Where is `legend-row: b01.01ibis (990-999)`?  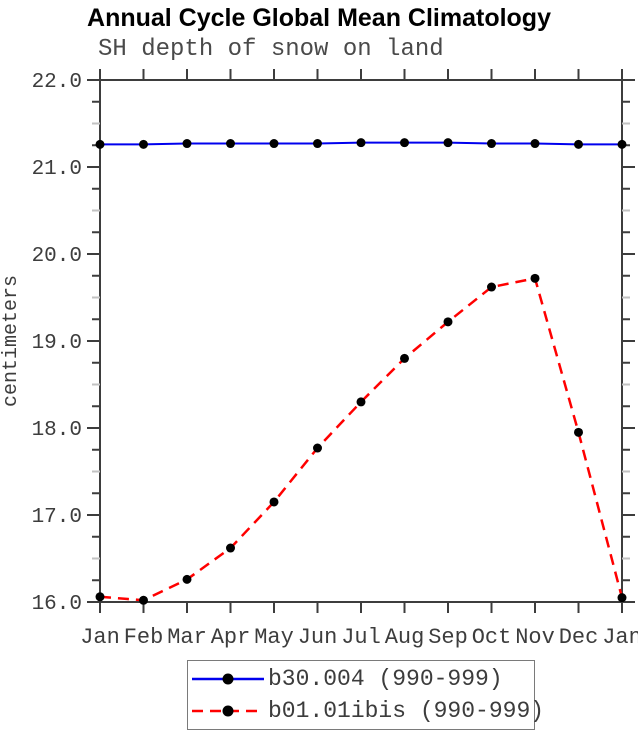
legend-row: b01.01ibis (990-999) is located at coordinates (367, 711).